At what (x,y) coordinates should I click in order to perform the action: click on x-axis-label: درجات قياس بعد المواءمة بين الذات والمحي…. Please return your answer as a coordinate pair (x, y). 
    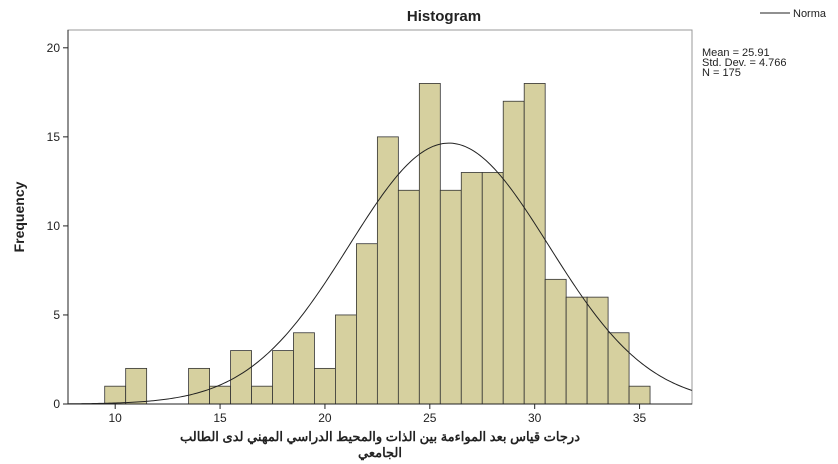
    Looking at the image, I should click on (380, 437).